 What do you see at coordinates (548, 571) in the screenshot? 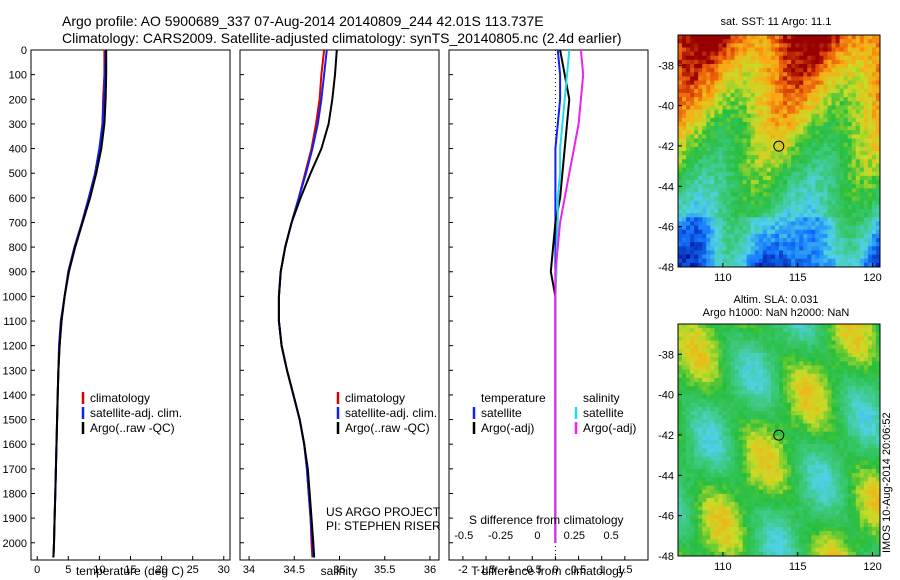
I see `difference-xlabel: T difference from climatology` at bounding box center [548, 571].